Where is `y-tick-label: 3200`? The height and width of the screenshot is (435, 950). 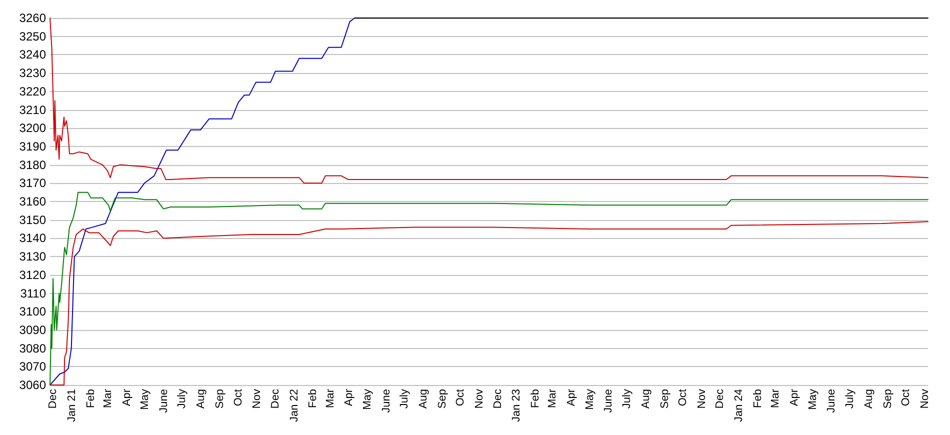
y-tick-label: 3200 is located at coordinates (32, 128).